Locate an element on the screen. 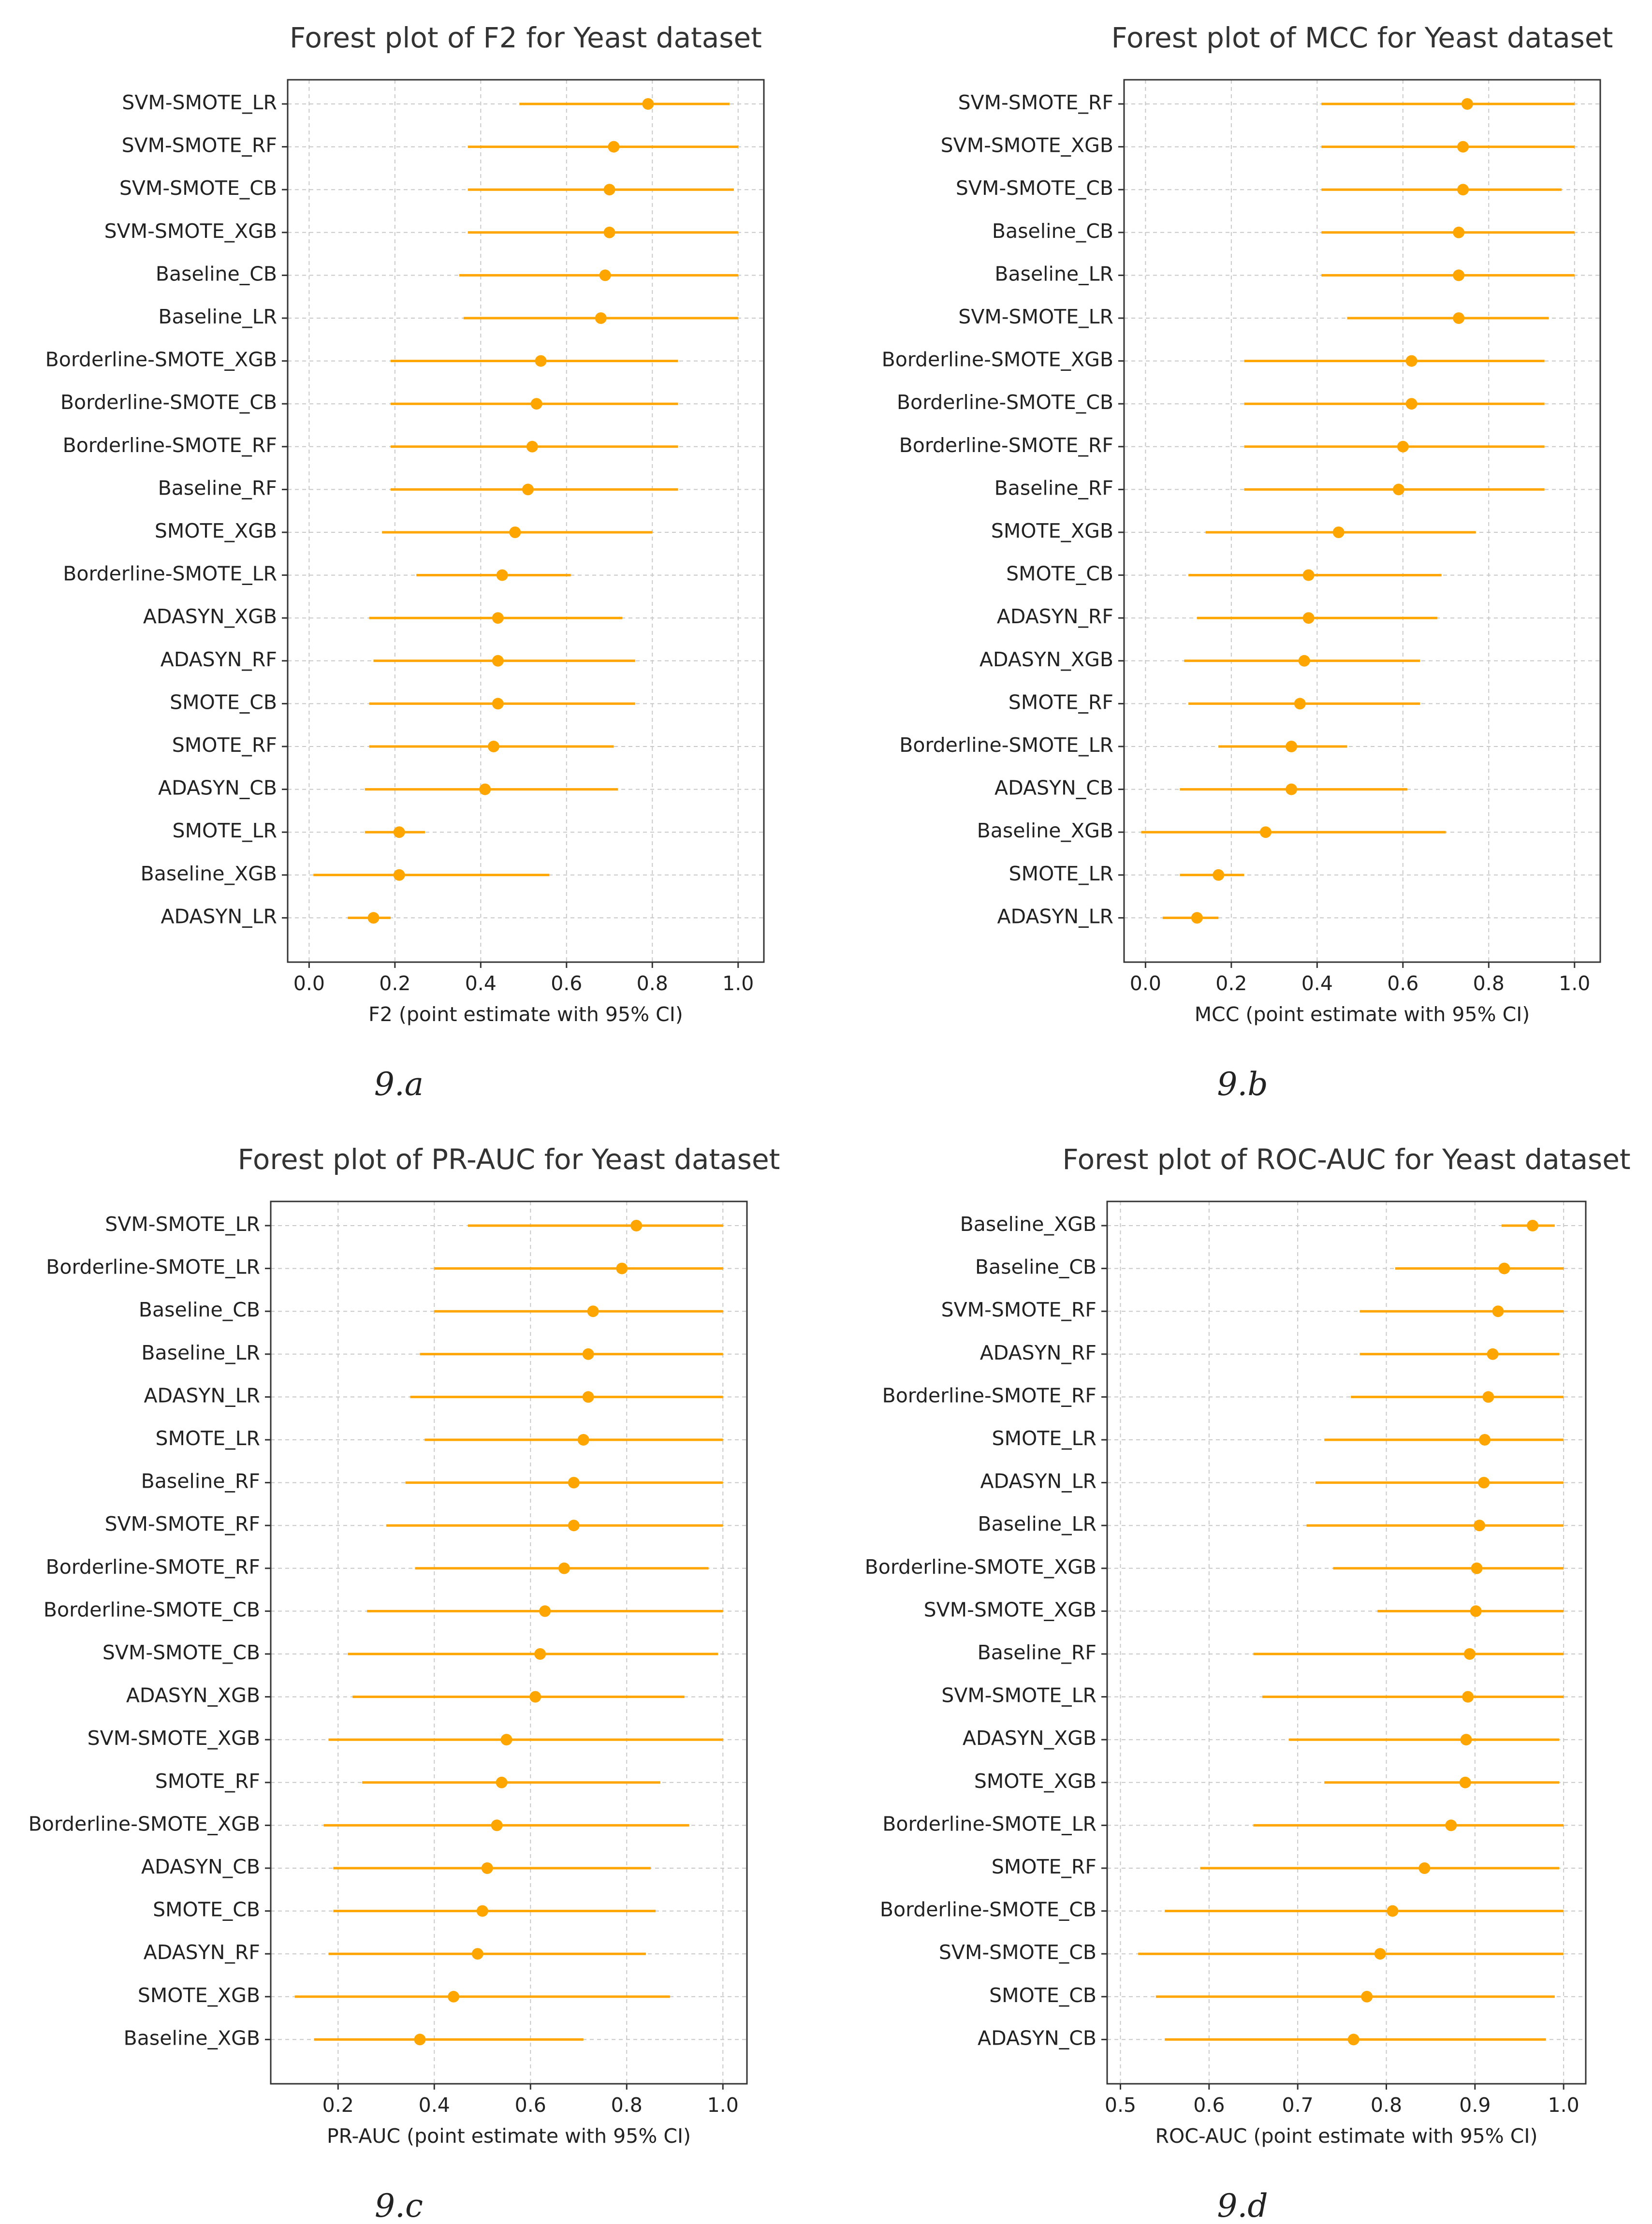 The image size is (1652, 2224). category-label: SVM-SMOTE_XGB is located at coordinates (190, 231).